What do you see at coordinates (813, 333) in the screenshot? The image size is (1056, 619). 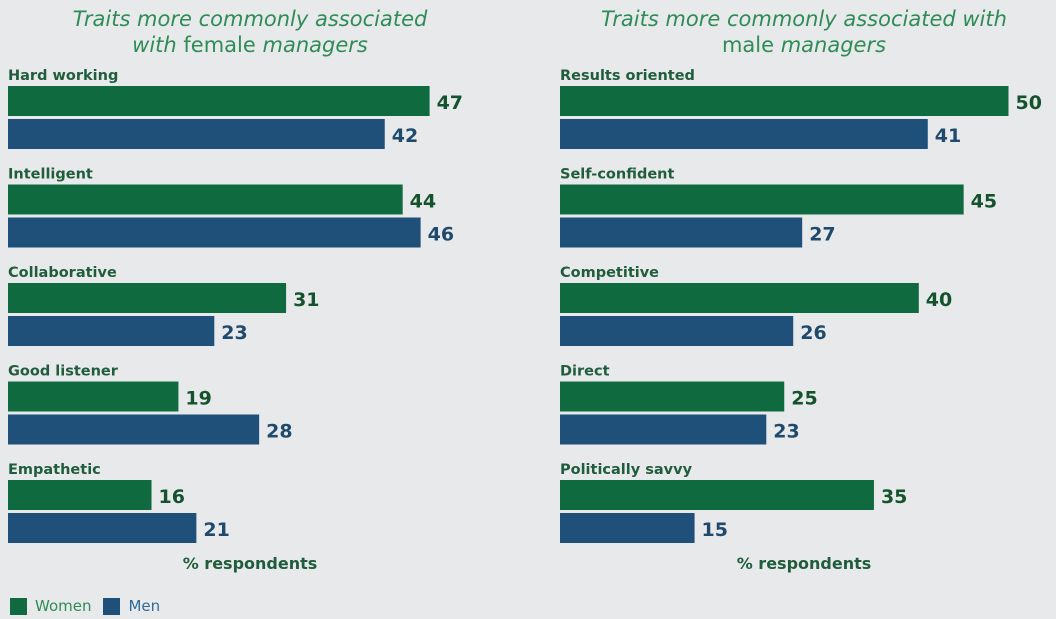 I see `value-label-men-competitive: 26` at bounding box center [813, 333].